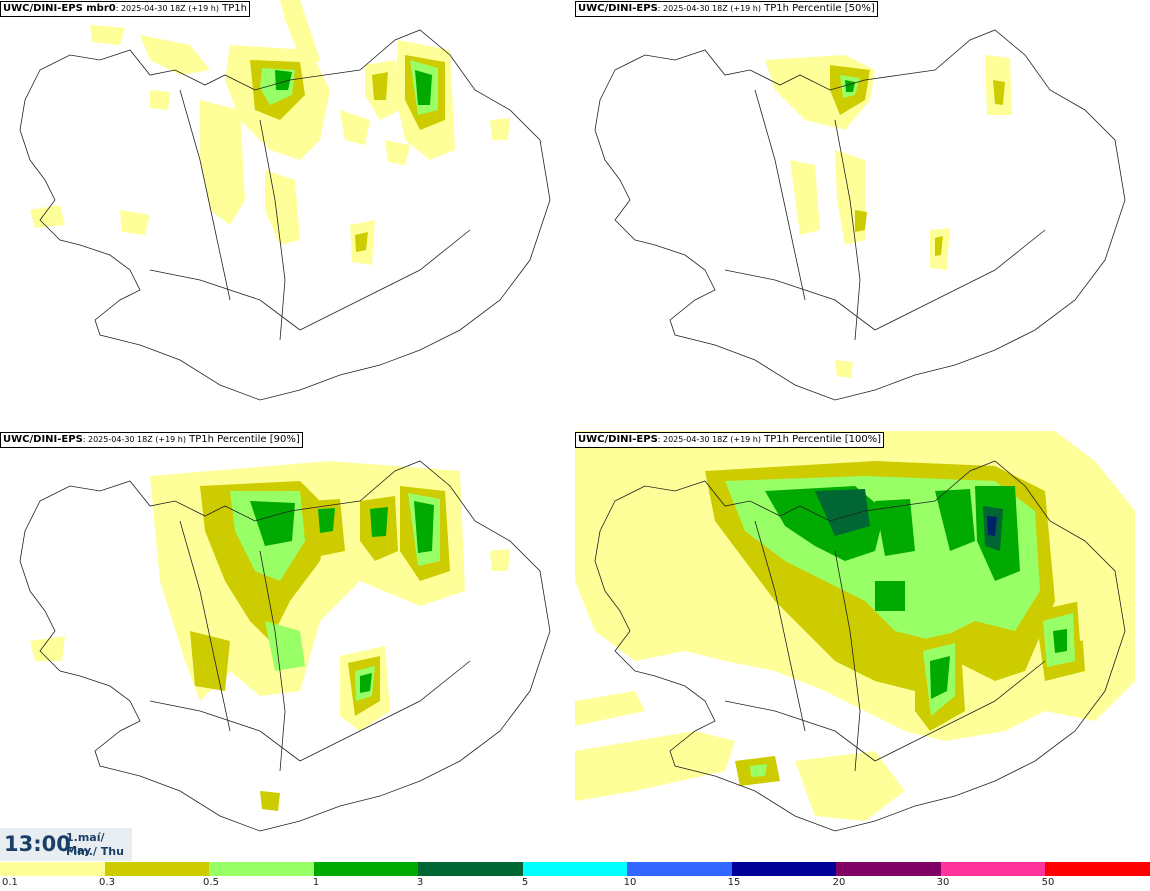 The height and width of the screenshot is (891, 1150). I want to click on model-name: UWC/DINI-EPS mbr0, so click(59, 8).